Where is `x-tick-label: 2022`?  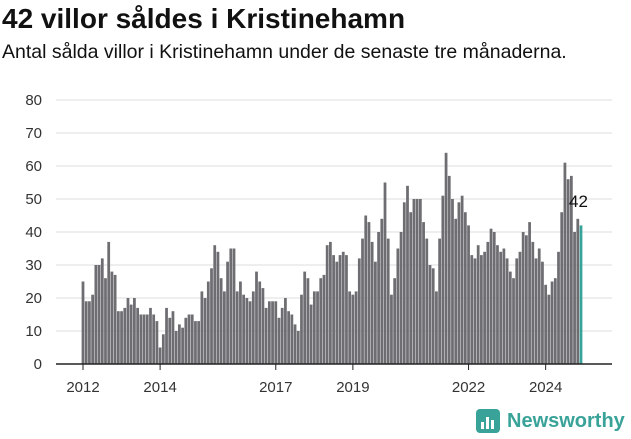
x-tick-label: 2022 is located at coordinates (468, 387).